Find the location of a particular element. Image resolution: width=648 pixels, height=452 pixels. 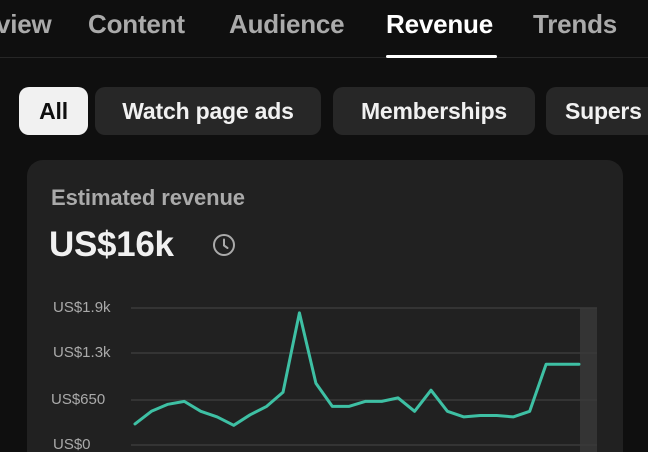

tab-audience: Audience is located at coordinates (287, 24).